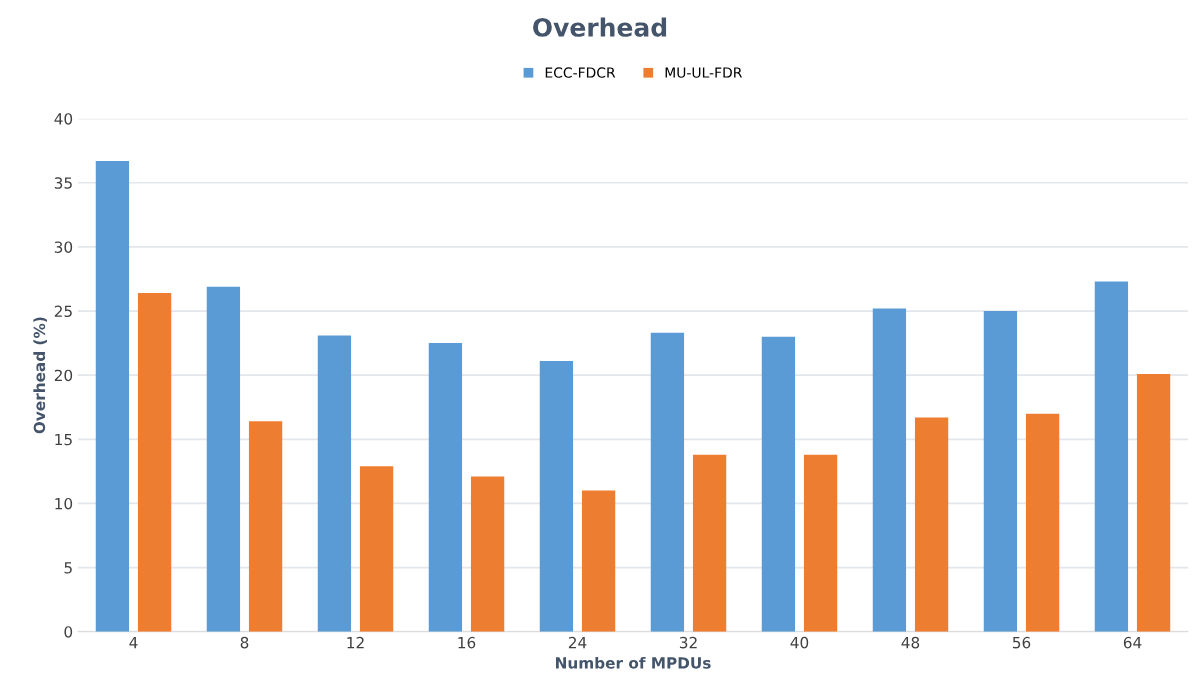 Image resolution: width=1200 pixels, height=698 pixels. I want to click on x-tick-label: 4, so click(133, 643).